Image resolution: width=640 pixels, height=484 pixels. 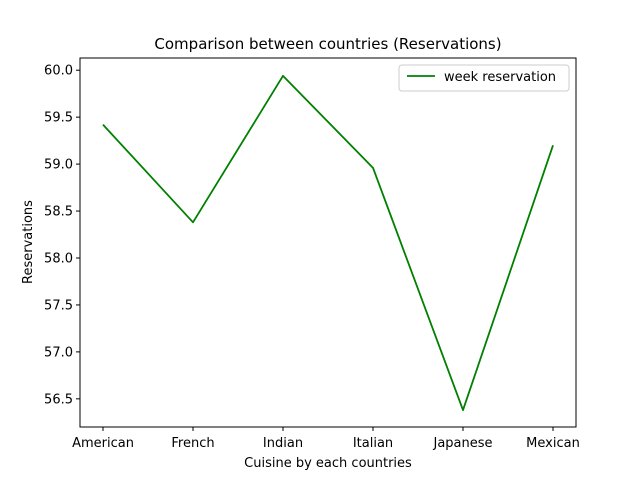 I want to click on x-tick-label: Japanese, so click(x=462, y=443).